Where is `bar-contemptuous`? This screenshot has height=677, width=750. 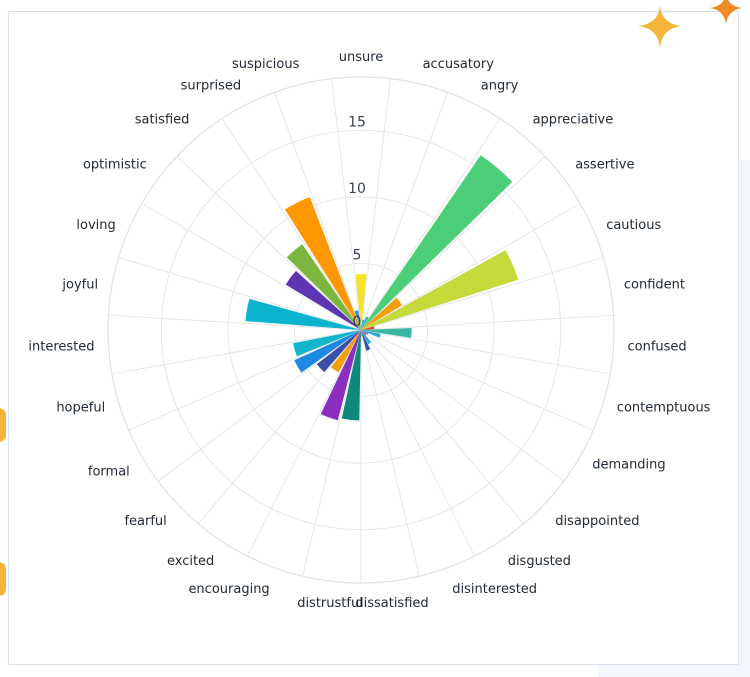 bar-contemptuous is located at coordinates (371, 334).